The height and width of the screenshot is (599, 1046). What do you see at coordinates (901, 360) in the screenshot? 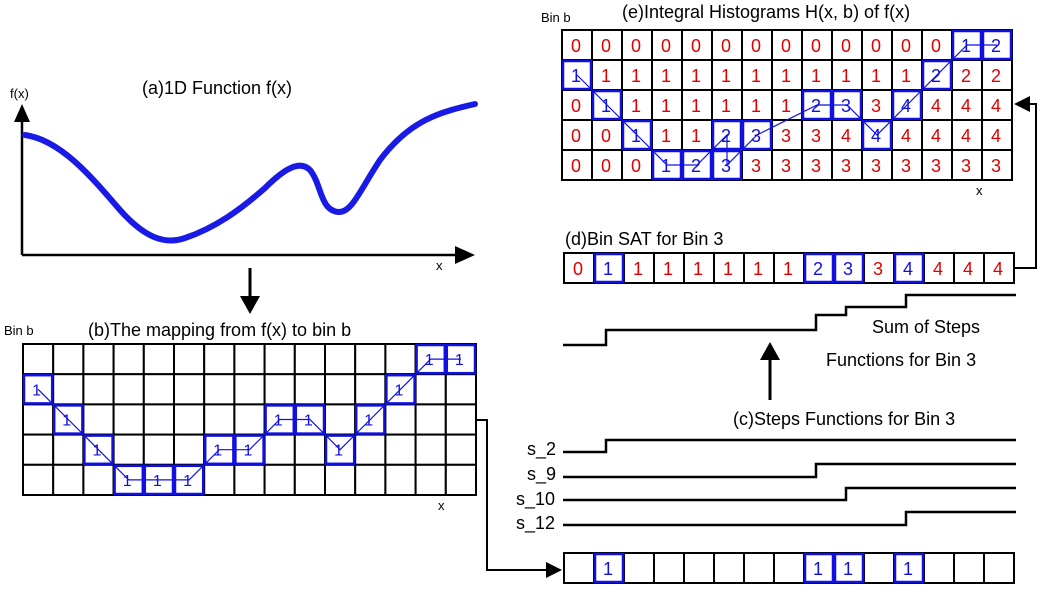
I see `sum-of-steps-label-2: Functions for Bin 3` at bounding box center [901, 360].